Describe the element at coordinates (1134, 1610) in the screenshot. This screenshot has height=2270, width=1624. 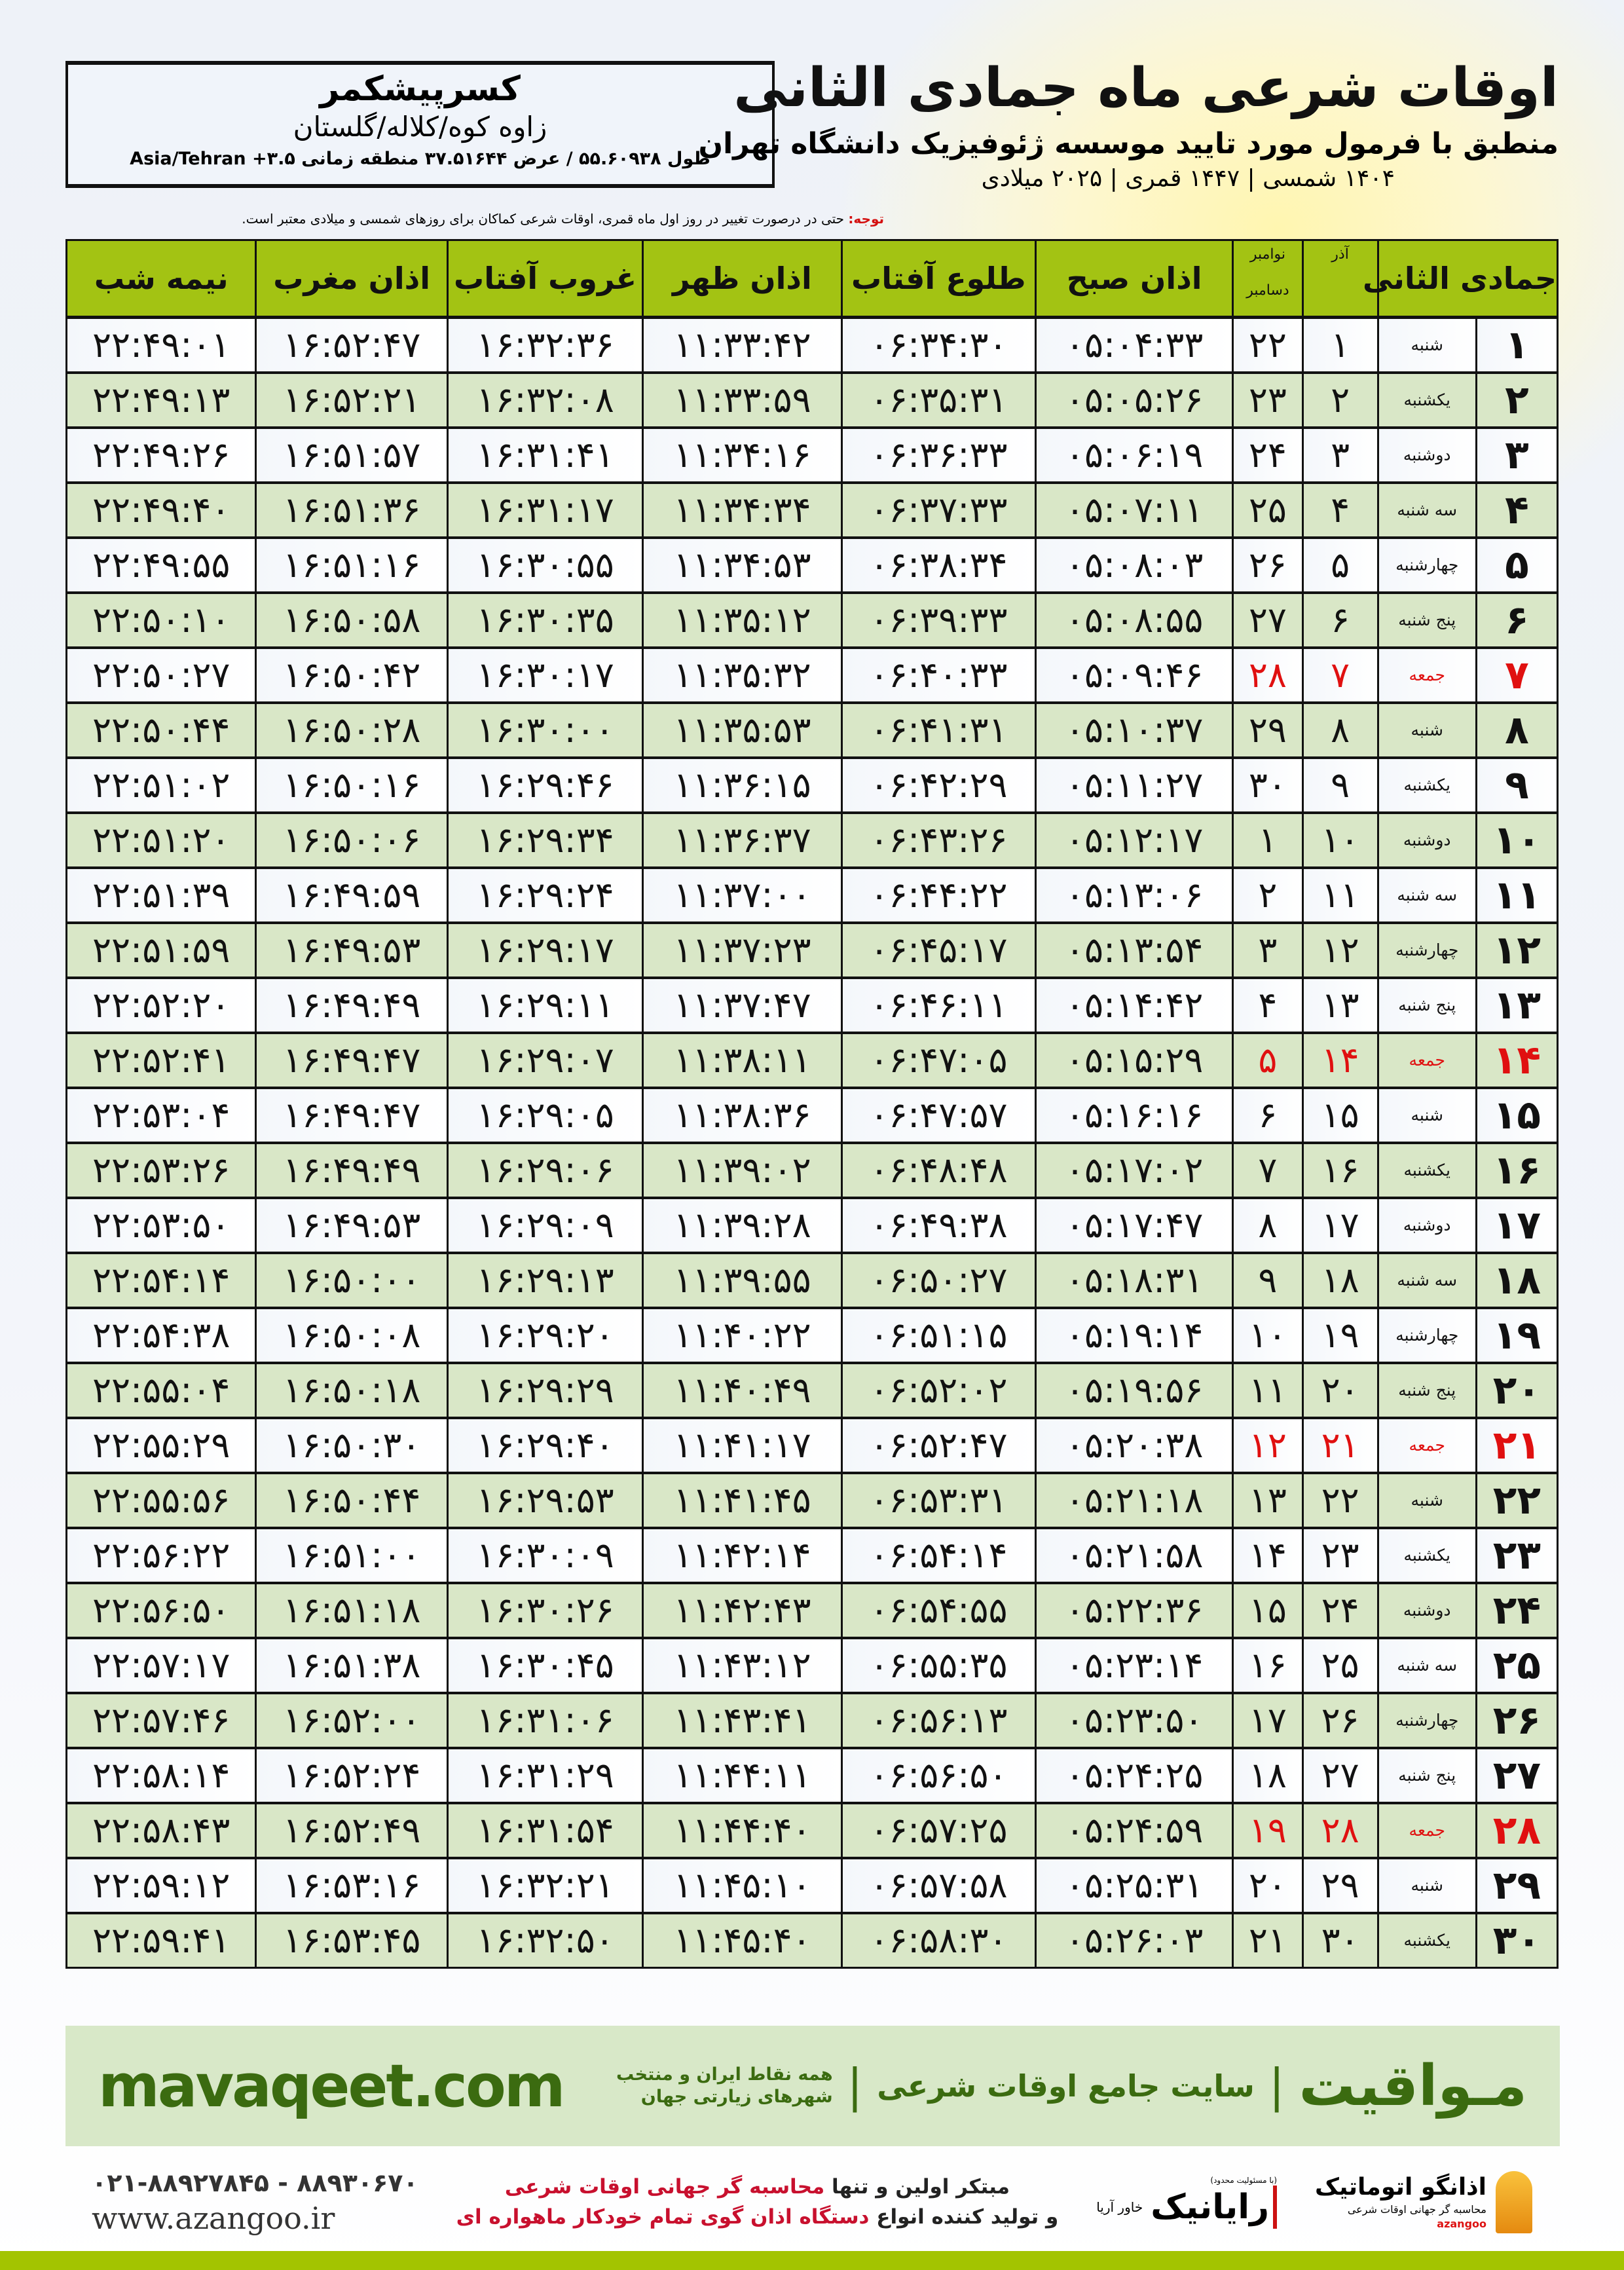
I see `fajr-time: ۰۵:۲۲:۳۶` at that location.